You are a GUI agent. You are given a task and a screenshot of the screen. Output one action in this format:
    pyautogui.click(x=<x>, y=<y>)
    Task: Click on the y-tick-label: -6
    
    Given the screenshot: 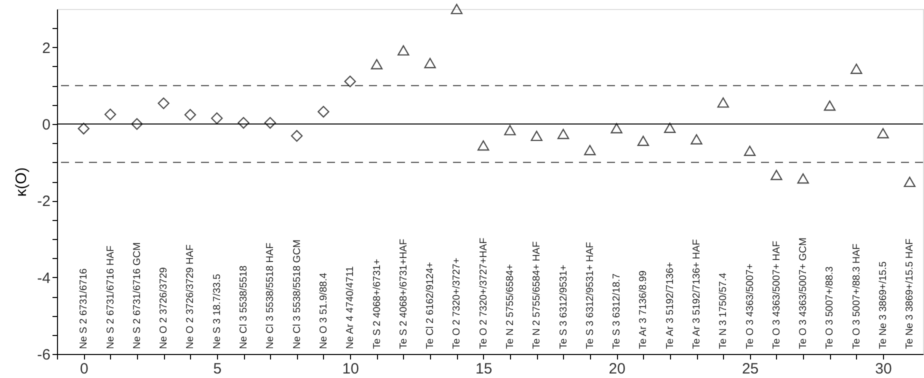 What is the action you would take?
    pyautogui.click(x=43, y=355)
    